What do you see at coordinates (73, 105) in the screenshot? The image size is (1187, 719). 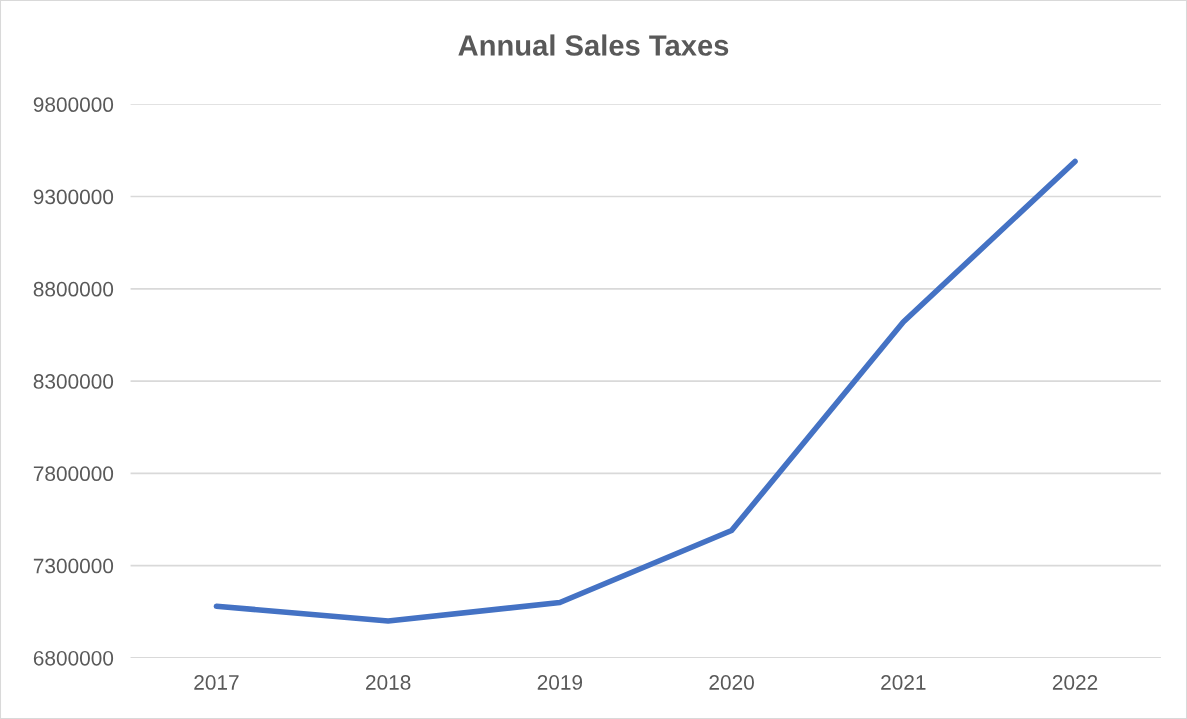 I see `y-tick-label: 9800000` at bounding box center [73, 105].